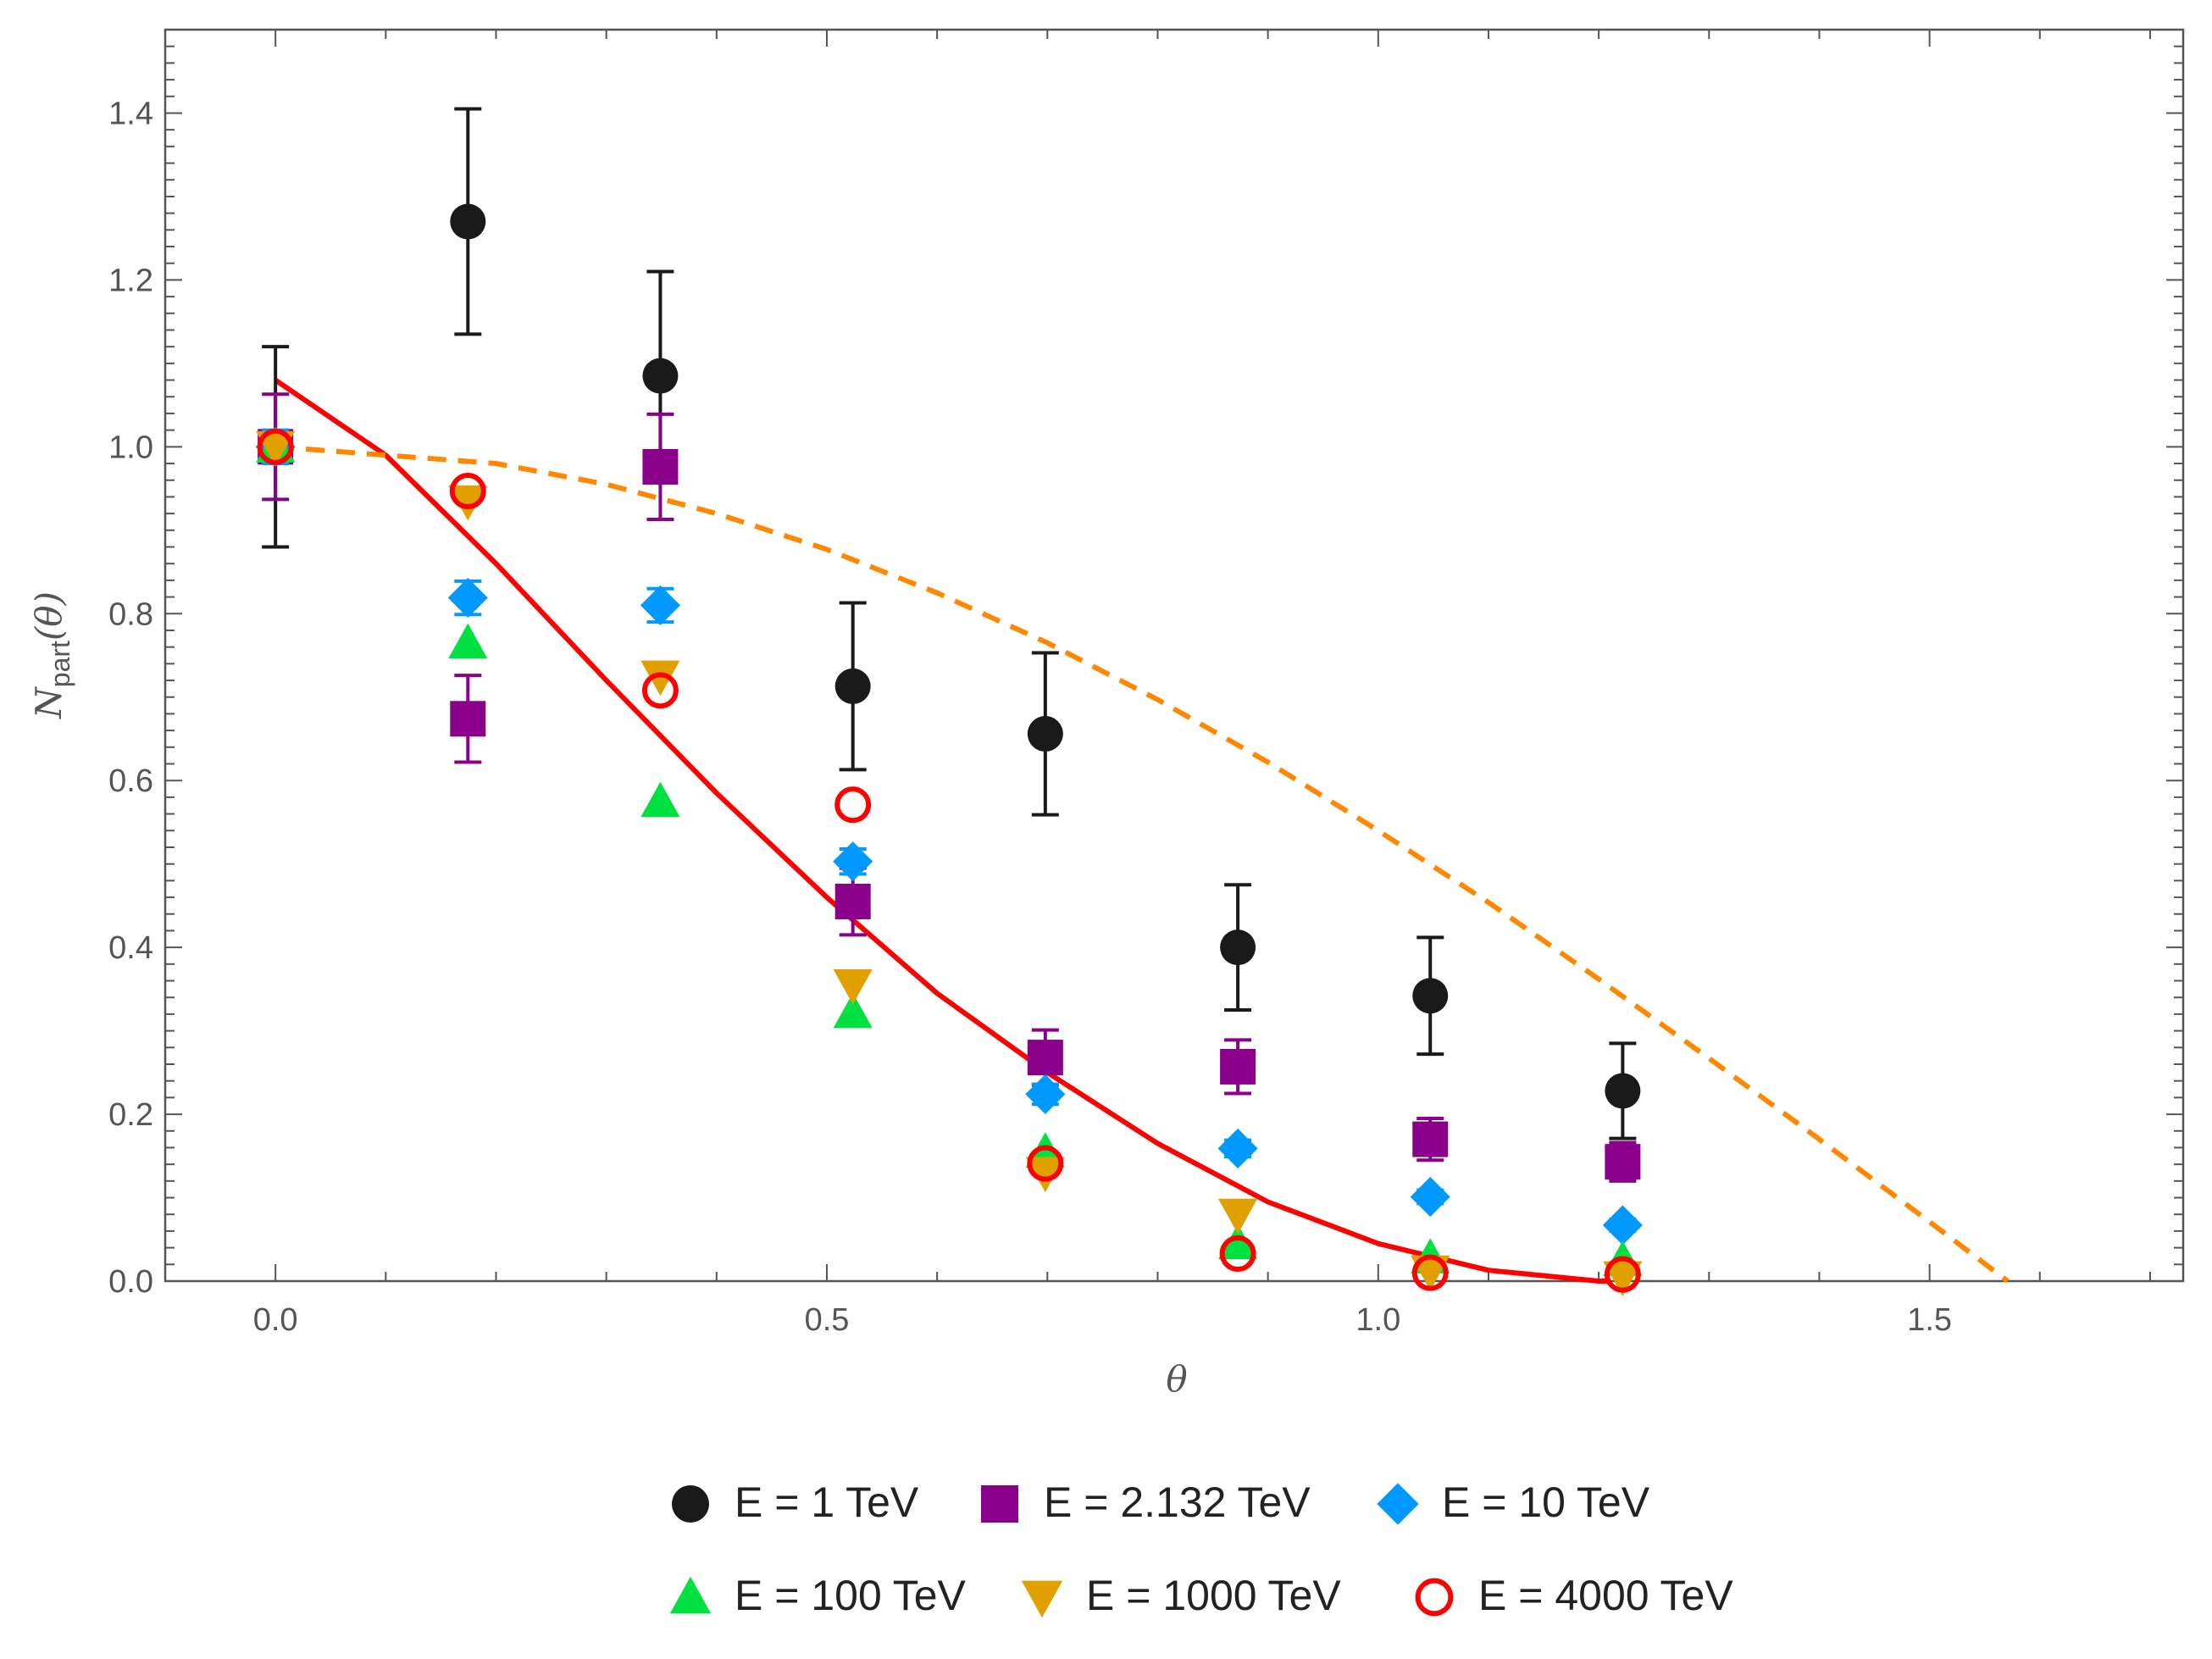 The image size is (2212, 1659). I want to click on y-tick-label: 1.2, so click(130, 280).